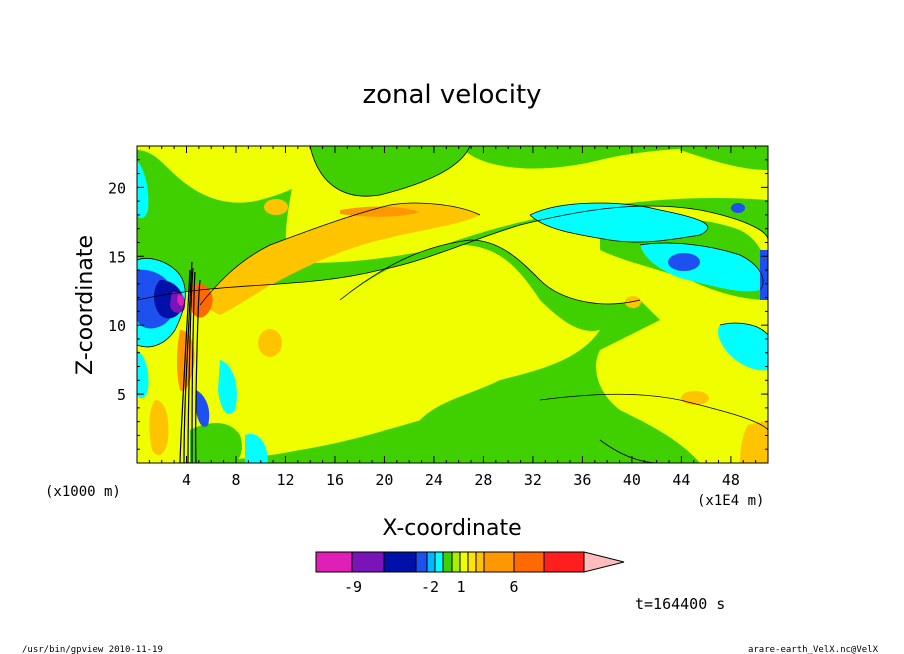 This screenshot has height=654, width=904. Describe the element at coordinates (684, 262) in the screenshot. I see `contour-blue-right` at that location.